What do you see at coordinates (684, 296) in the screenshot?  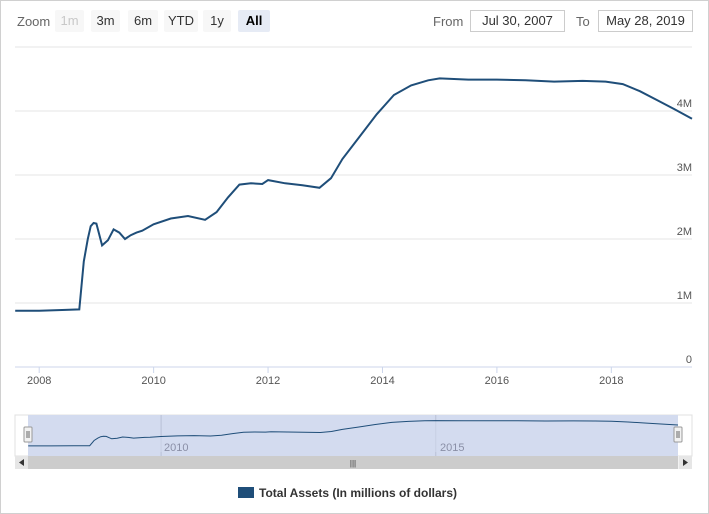 I see `y-tick-label: 1M` at bounding box center [684, 296].